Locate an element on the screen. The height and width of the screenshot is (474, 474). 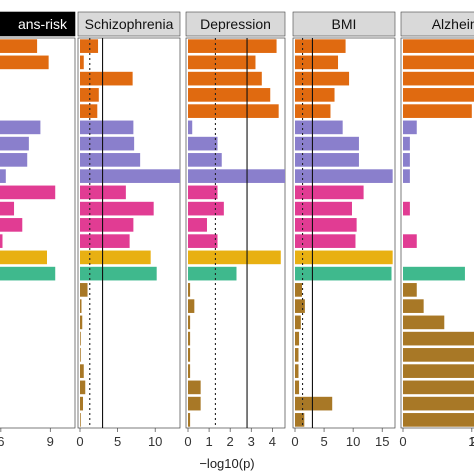
panel-0: ans-risk 6 9 is located at coordinates (38, 230).